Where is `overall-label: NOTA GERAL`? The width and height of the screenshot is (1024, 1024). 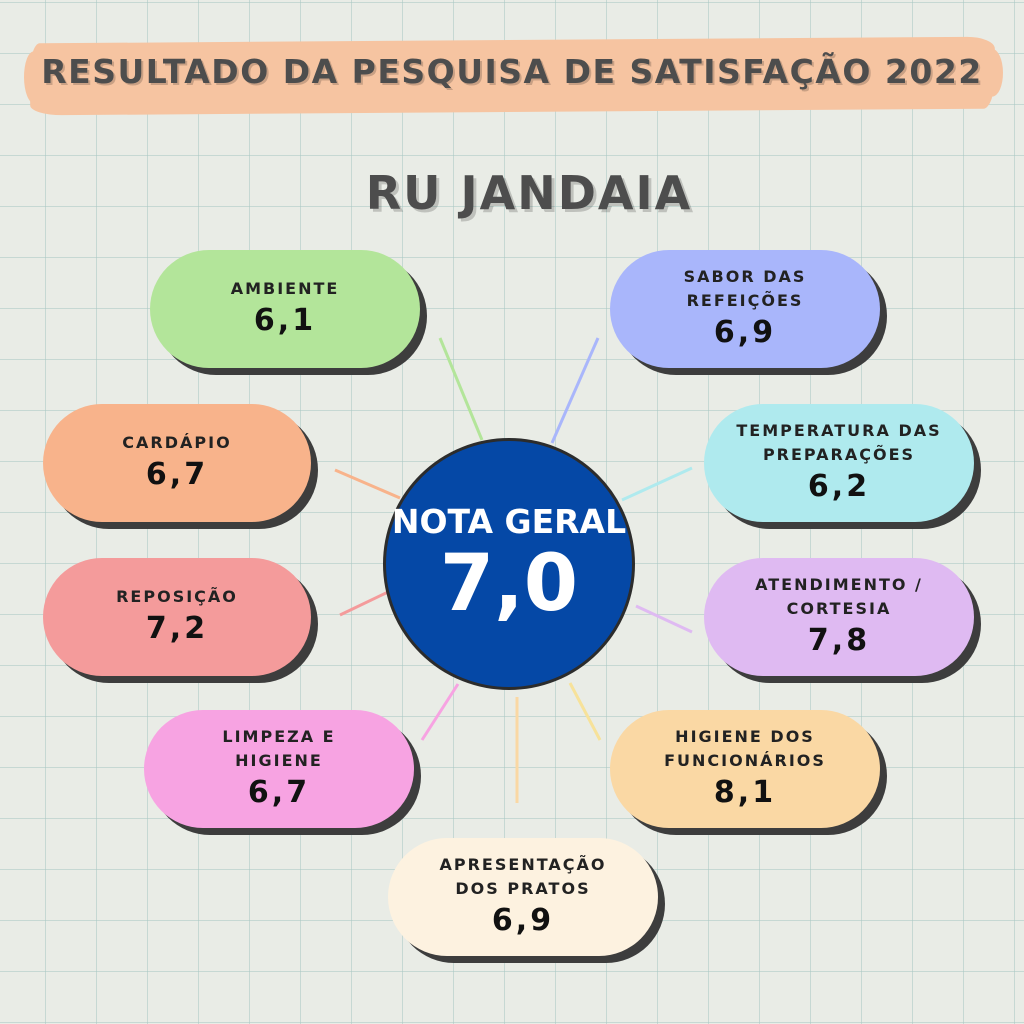
overall-label: NOTA GERAL is located at coordinates (509, 521).